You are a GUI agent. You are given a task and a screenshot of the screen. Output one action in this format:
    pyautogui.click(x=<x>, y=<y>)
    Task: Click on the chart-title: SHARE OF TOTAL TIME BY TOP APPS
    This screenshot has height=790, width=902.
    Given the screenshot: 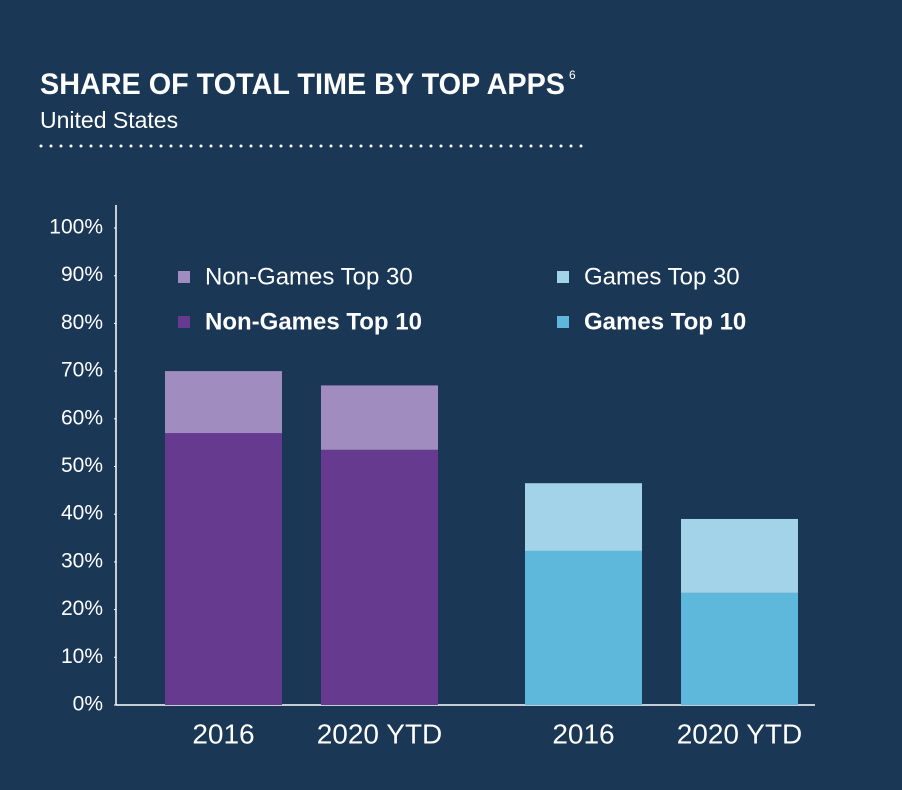 What is the action you would take?
    pyautogui.click(x=302, y=84)
    